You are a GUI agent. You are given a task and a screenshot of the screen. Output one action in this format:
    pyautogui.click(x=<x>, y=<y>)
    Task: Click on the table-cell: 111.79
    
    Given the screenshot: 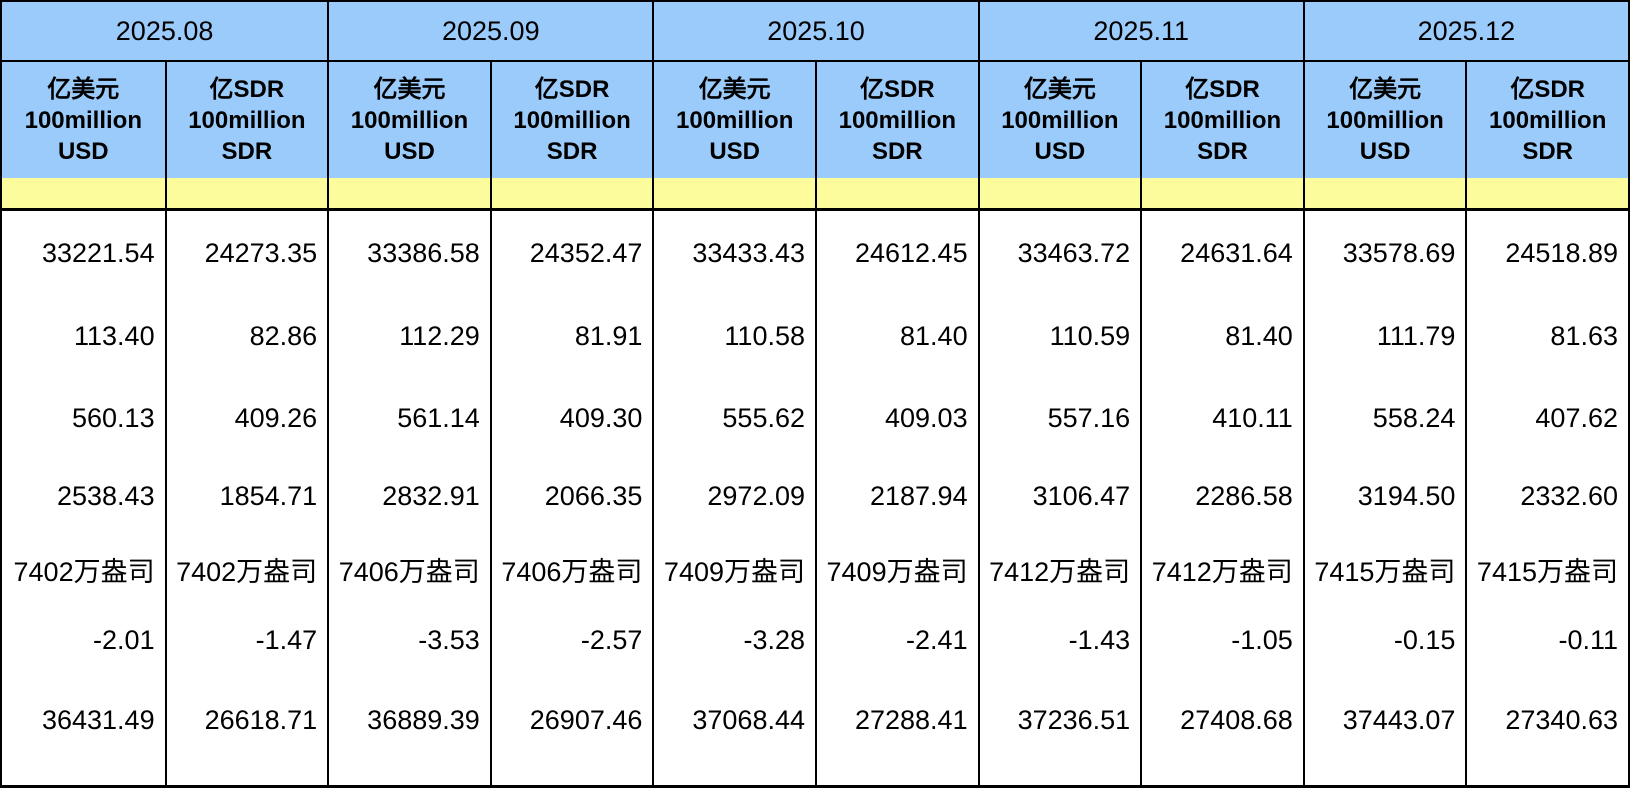 What is the action you would take?
    pyautogui.click(x=1384, y=336)
    